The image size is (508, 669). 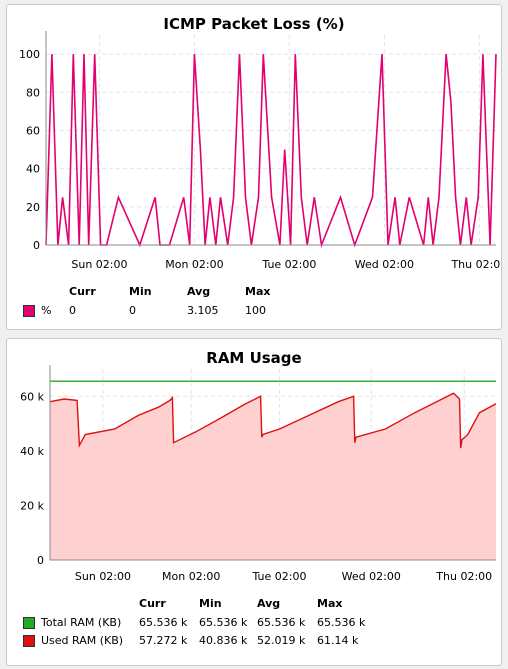 I want to click on legend-value: 100, so click(x=255, y=310).